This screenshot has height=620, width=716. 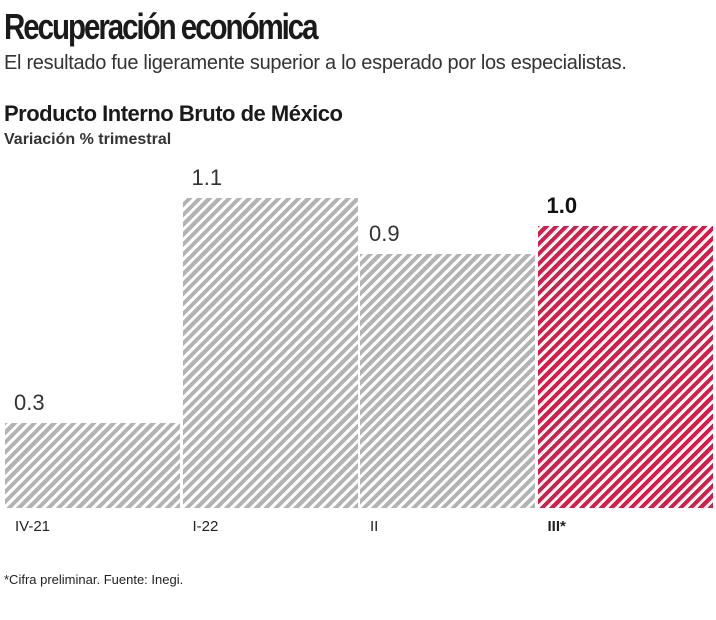 I want to click on page-title: Recuperación económica, so click(x=161, y=26).